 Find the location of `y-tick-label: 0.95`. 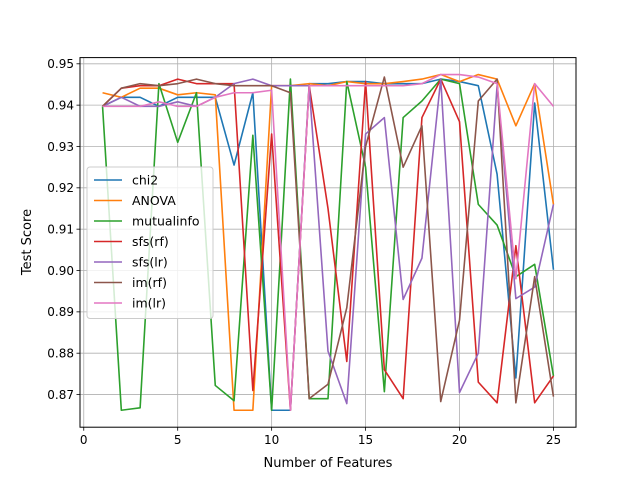

y-tick-label: 0.95 is located at coordinates (60, 64).